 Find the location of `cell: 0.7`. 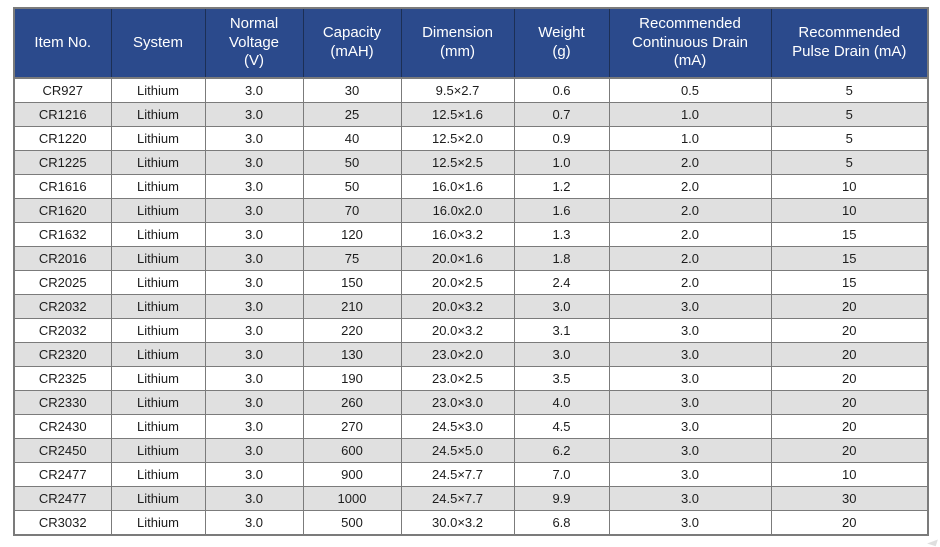

cell: 0.7 is located at coordinates (561, 114).